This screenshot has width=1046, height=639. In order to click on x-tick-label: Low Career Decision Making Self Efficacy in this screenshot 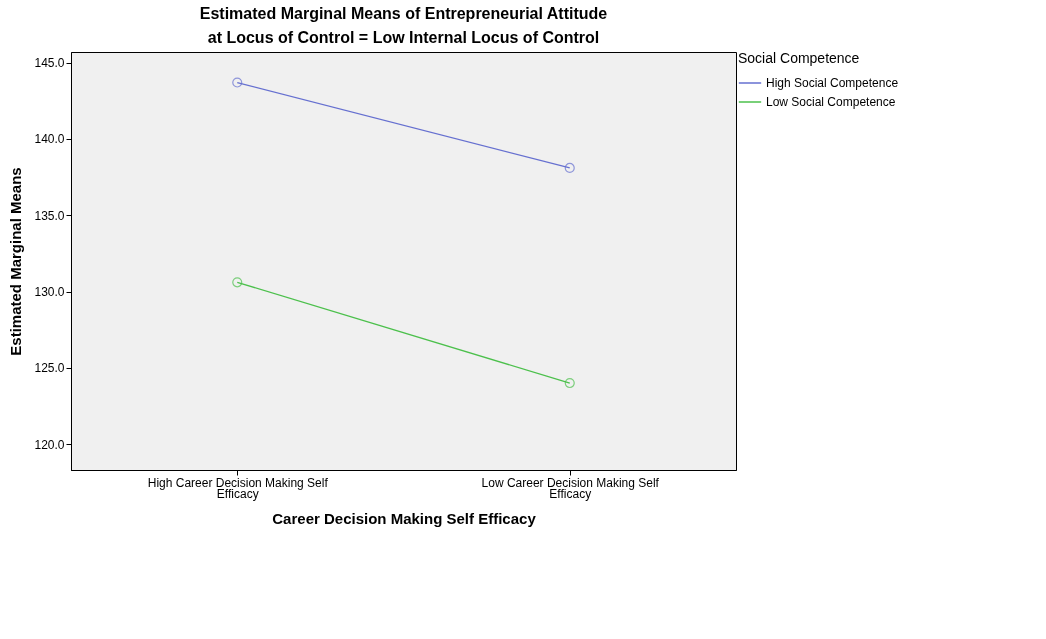, I will do `click(570, 488)`.